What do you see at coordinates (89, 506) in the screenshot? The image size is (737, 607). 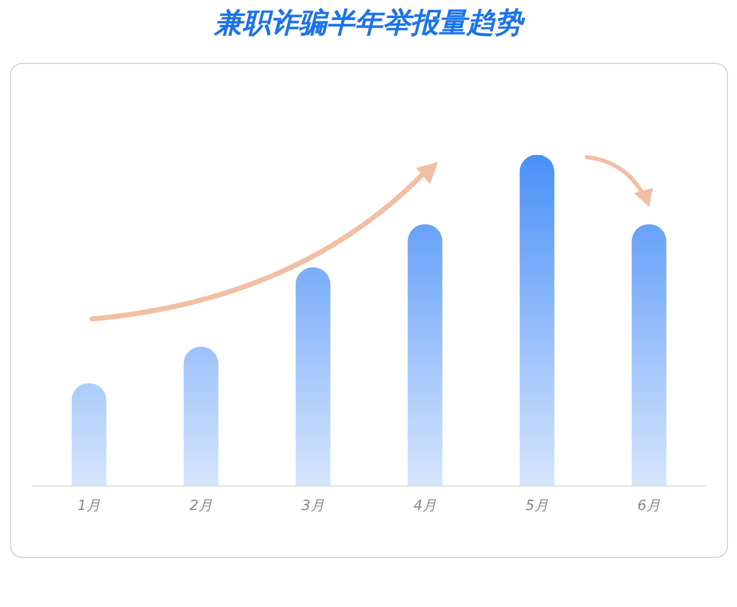 I see `x-tick-label: 1月` at bounding box center [89, 506].